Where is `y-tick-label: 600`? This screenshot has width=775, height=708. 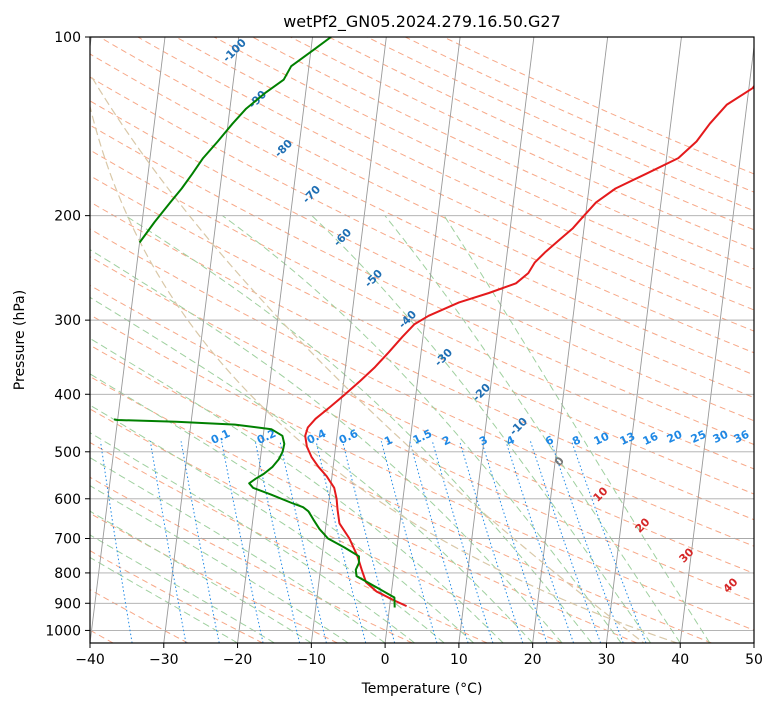
y-tick-label: 600 is located at coordinates (67, 500).